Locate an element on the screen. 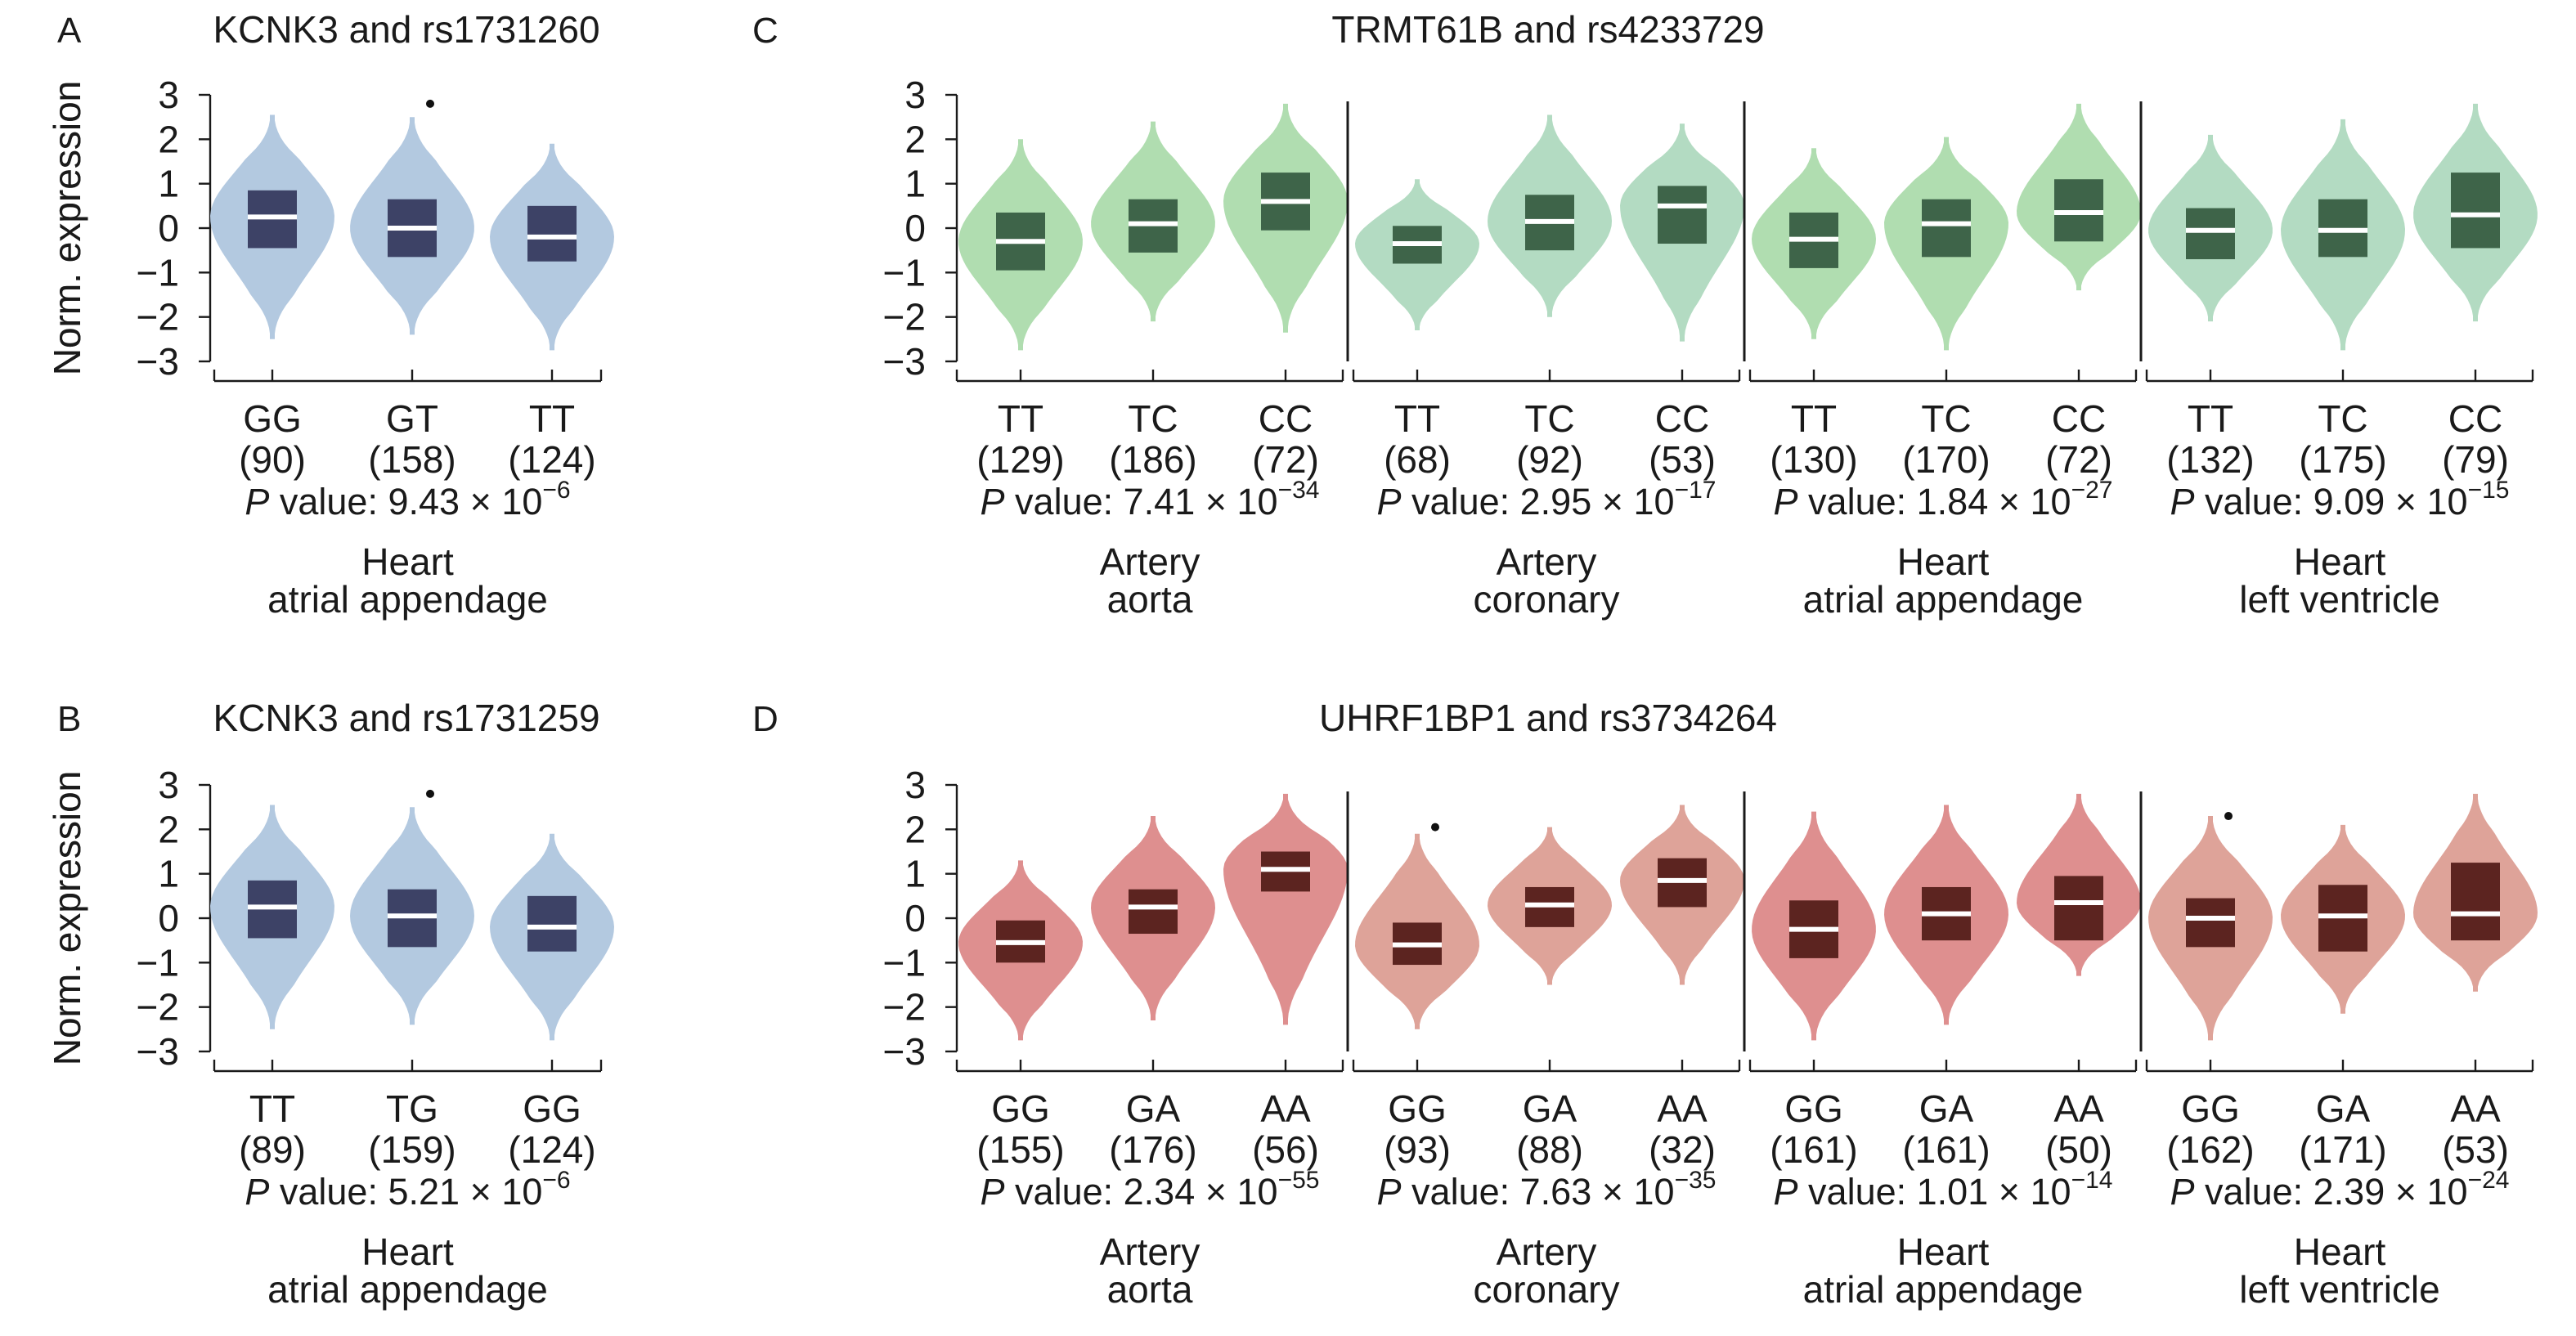  sample-size-label: (161) is located at coordinates (1946, 1149).